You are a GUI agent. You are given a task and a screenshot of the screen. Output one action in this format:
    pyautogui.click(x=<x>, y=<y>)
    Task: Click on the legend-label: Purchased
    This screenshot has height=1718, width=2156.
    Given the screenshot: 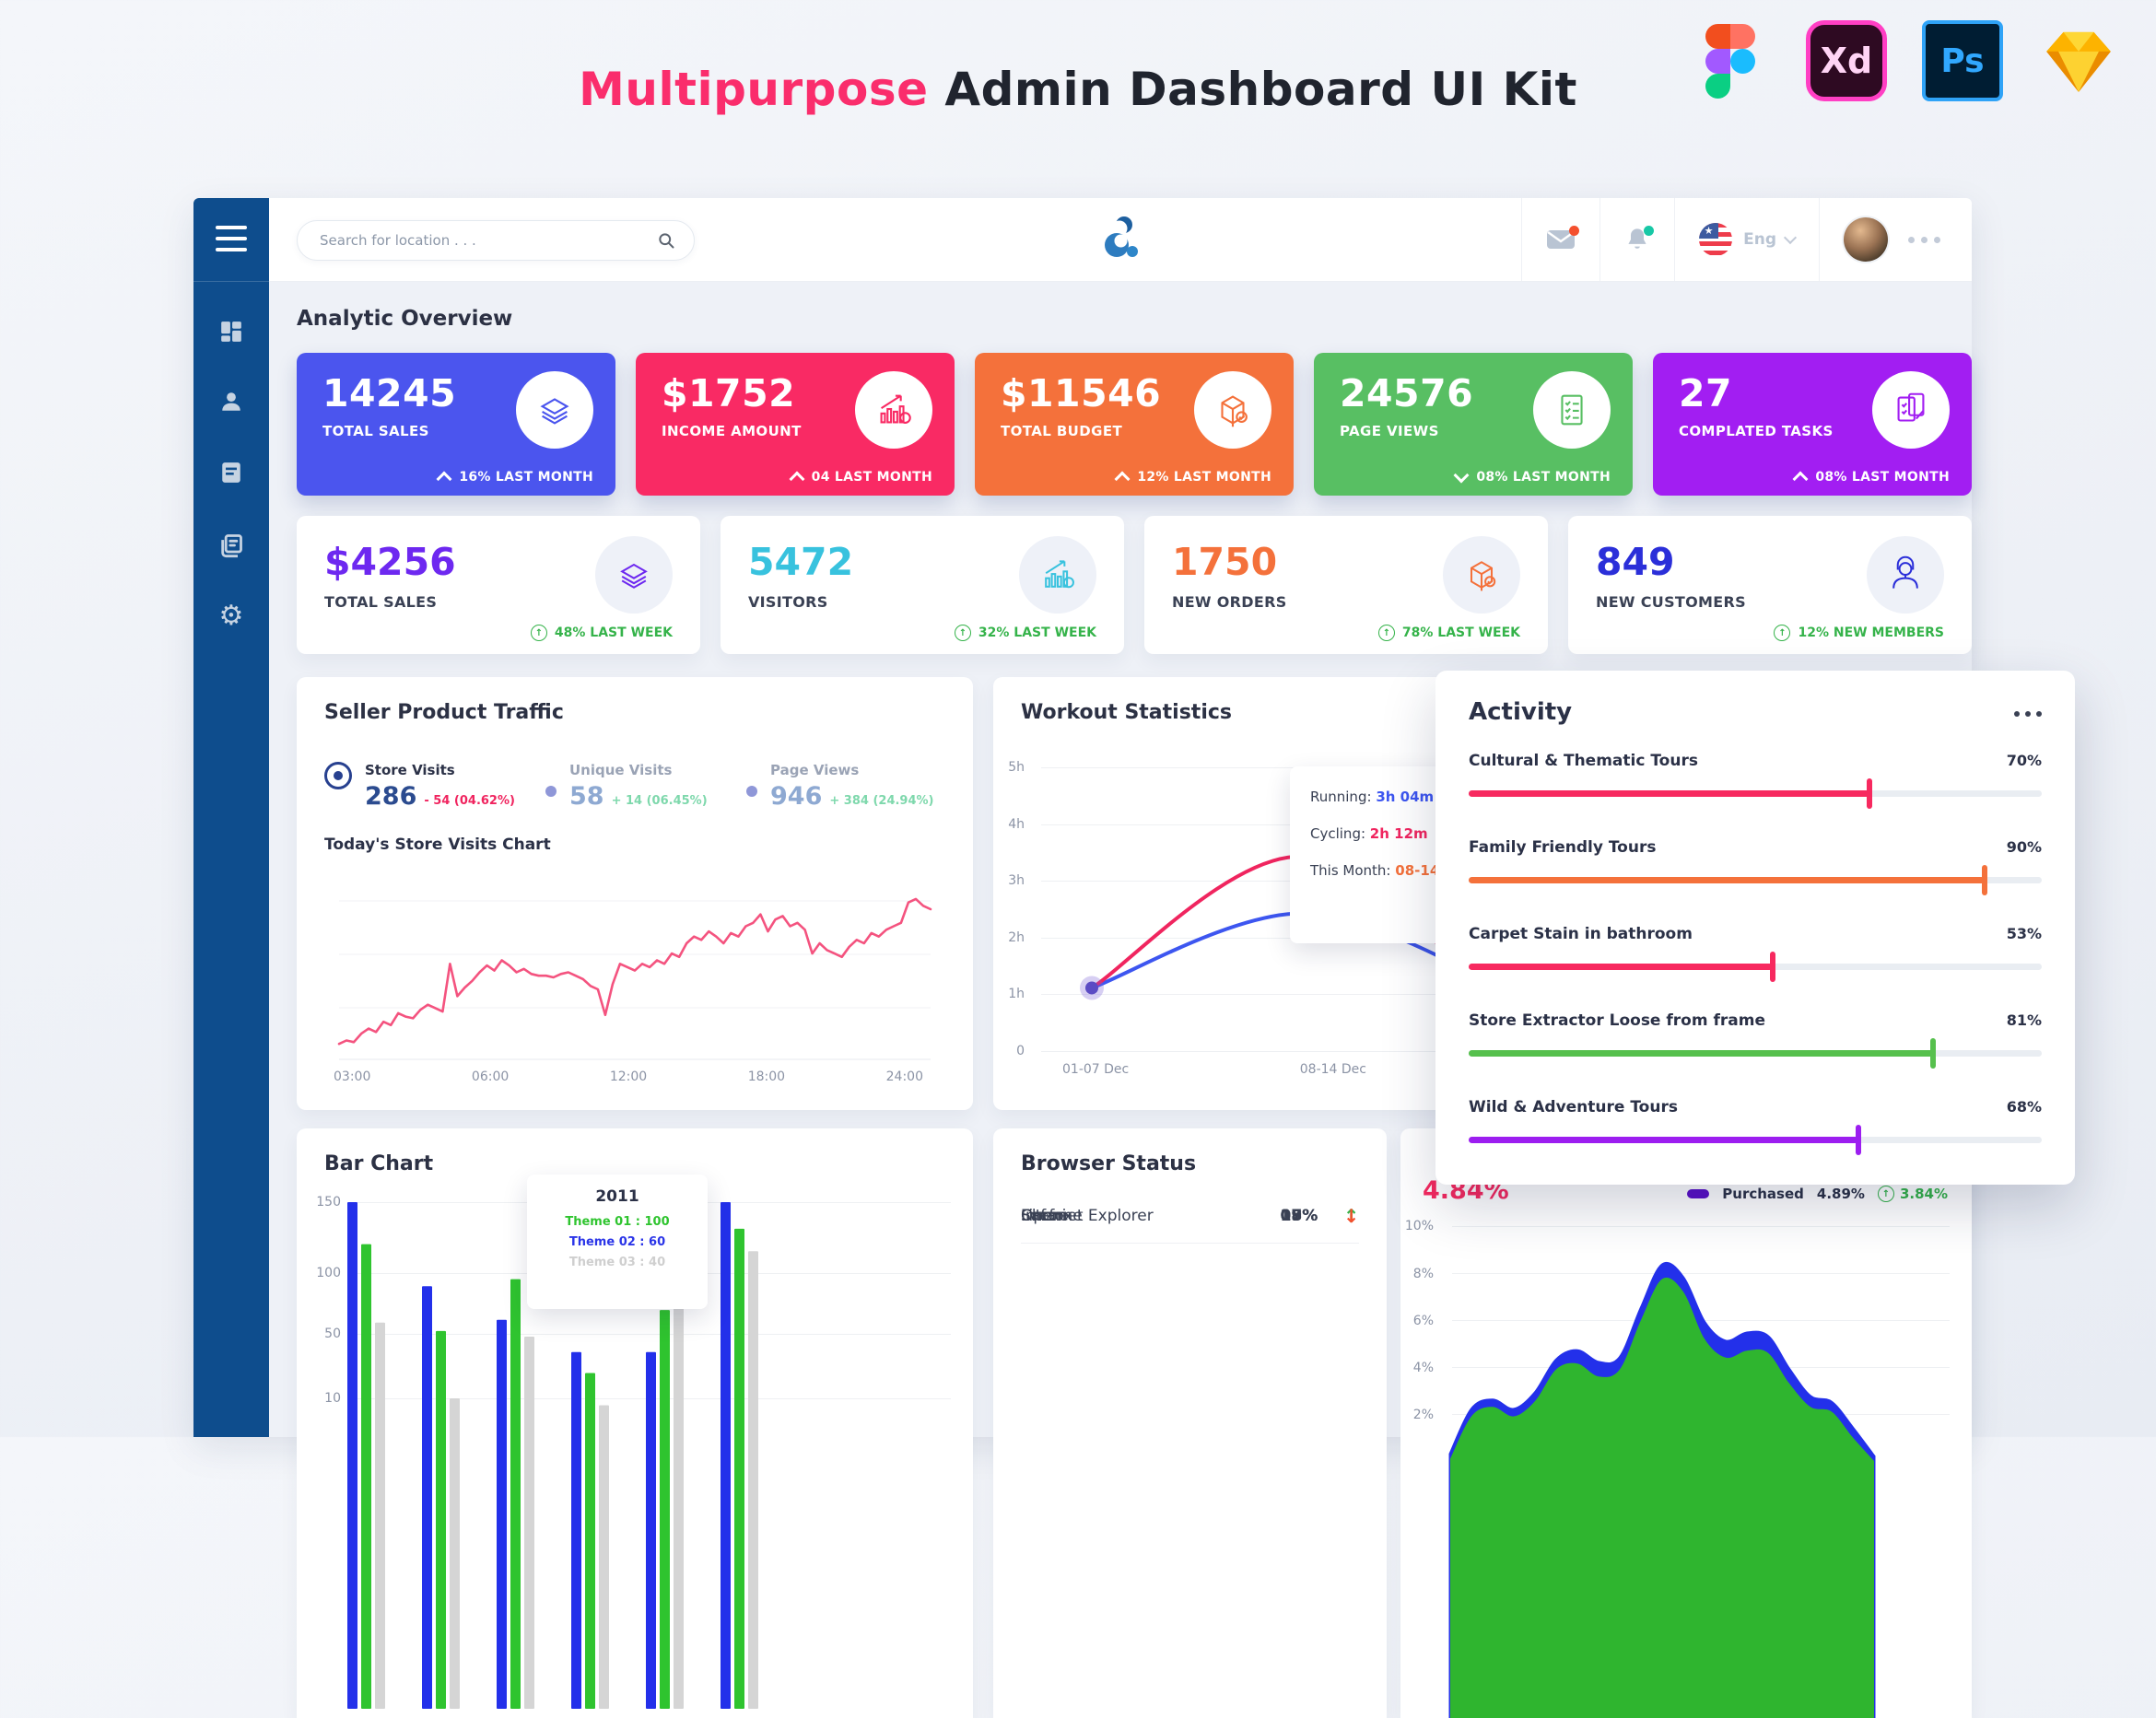 What is the action you would take?
    pyautogui.click(x=1763, y=1194)
    